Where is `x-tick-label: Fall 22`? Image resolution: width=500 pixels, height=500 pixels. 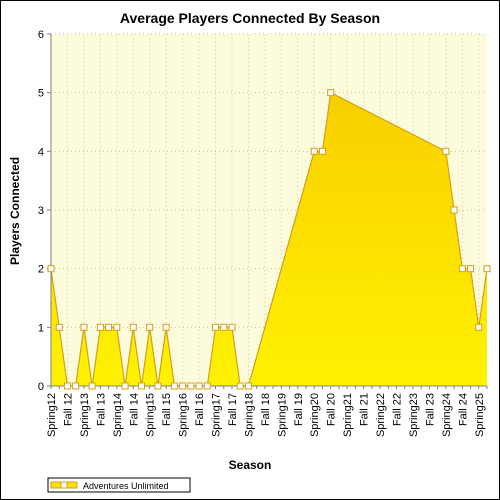 x-tick-label: Fall 22 is located at coordinates (398, 409).